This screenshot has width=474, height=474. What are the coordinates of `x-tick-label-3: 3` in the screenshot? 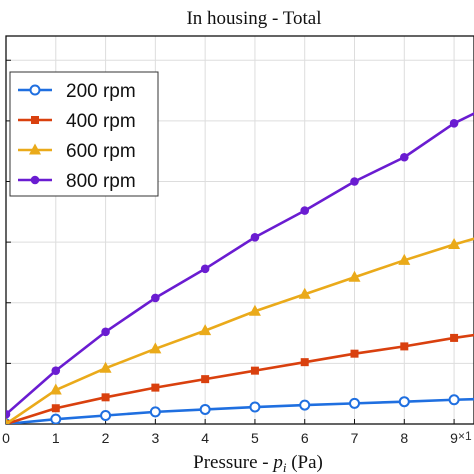 It's located at (155, 438).